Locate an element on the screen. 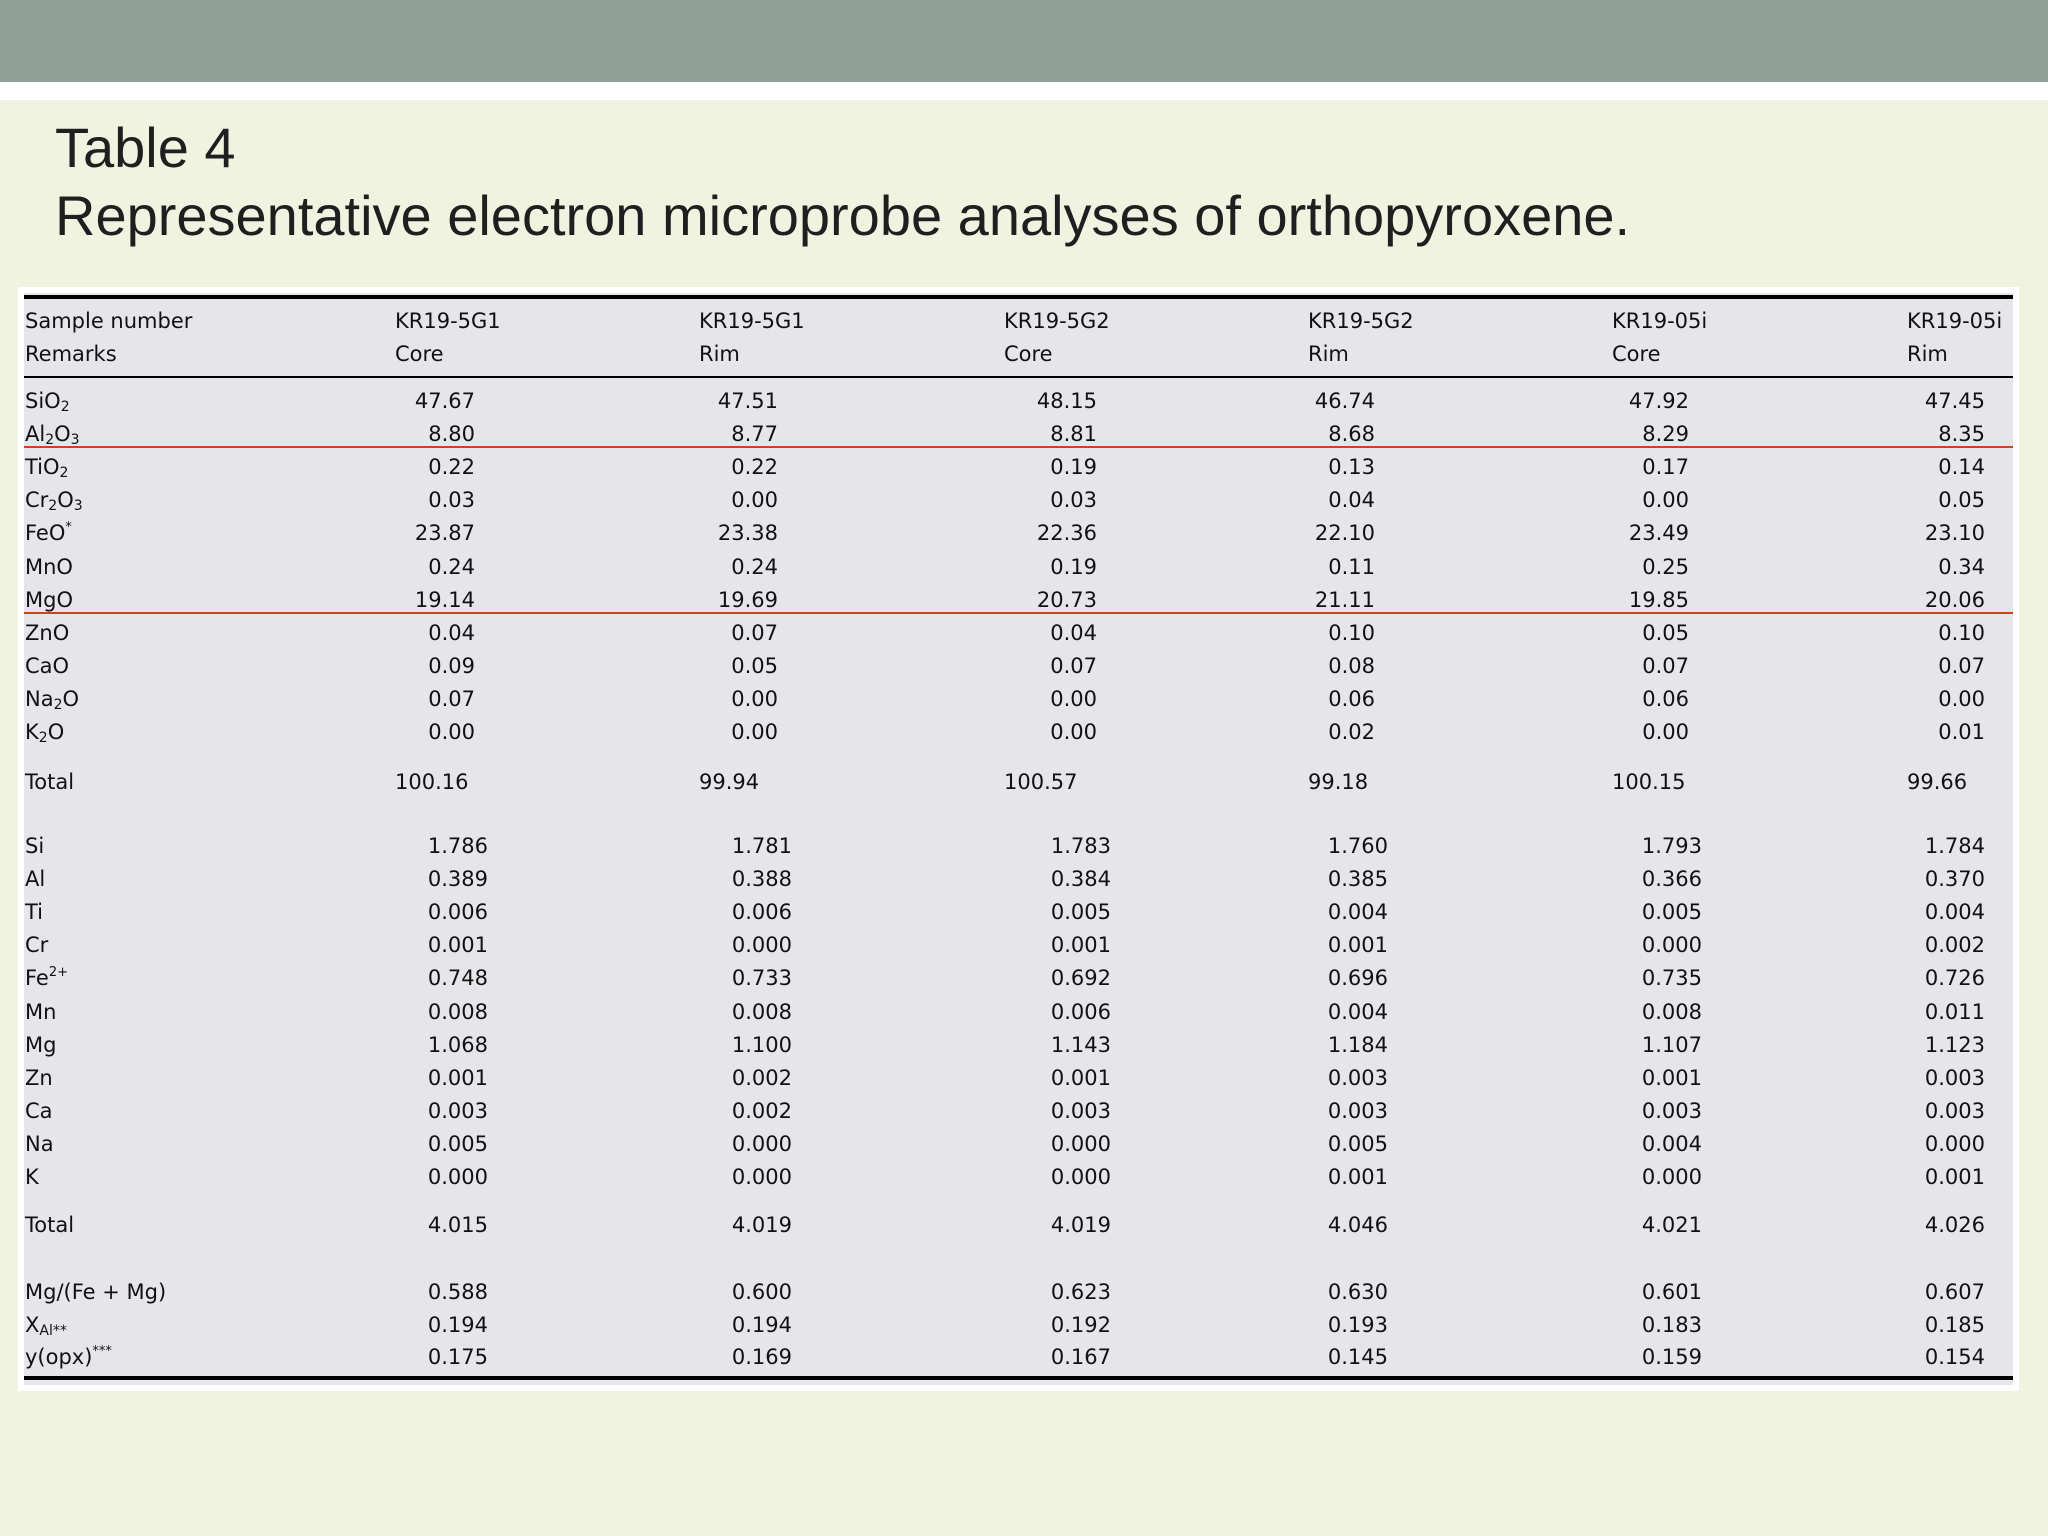  cation-value: 0.366 is located at coordinates (1671, 879).